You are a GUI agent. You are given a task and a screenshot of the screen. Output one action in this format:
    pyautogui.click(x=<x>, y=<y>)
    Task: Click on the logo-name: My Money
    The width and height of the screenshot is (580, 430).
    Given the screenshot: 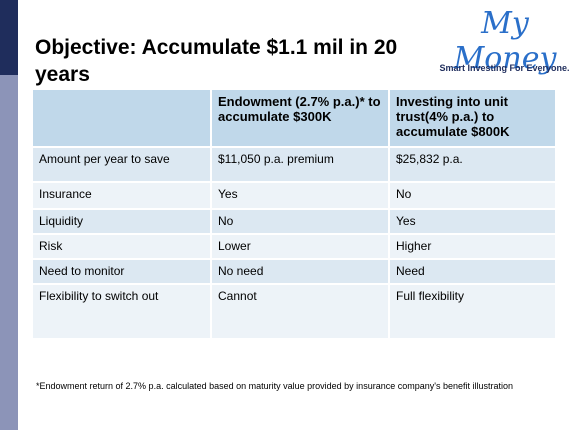 What is the action you would take?
    pyautogui.click(x=505, y=41)
    